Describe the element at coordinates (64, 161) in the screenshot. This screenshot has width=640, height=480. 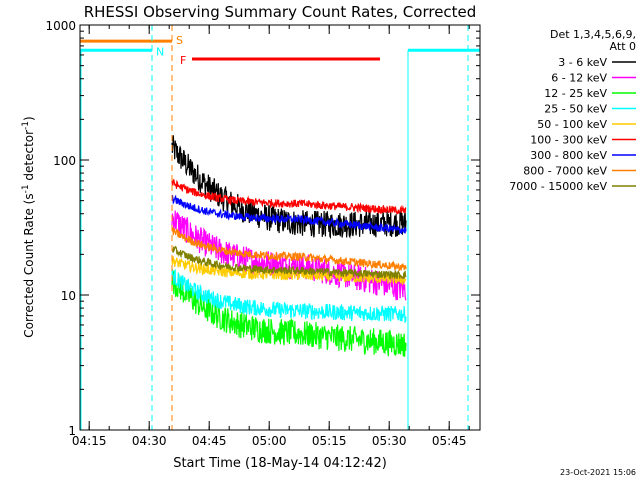
I see `y-tick-label: 100` at that location.